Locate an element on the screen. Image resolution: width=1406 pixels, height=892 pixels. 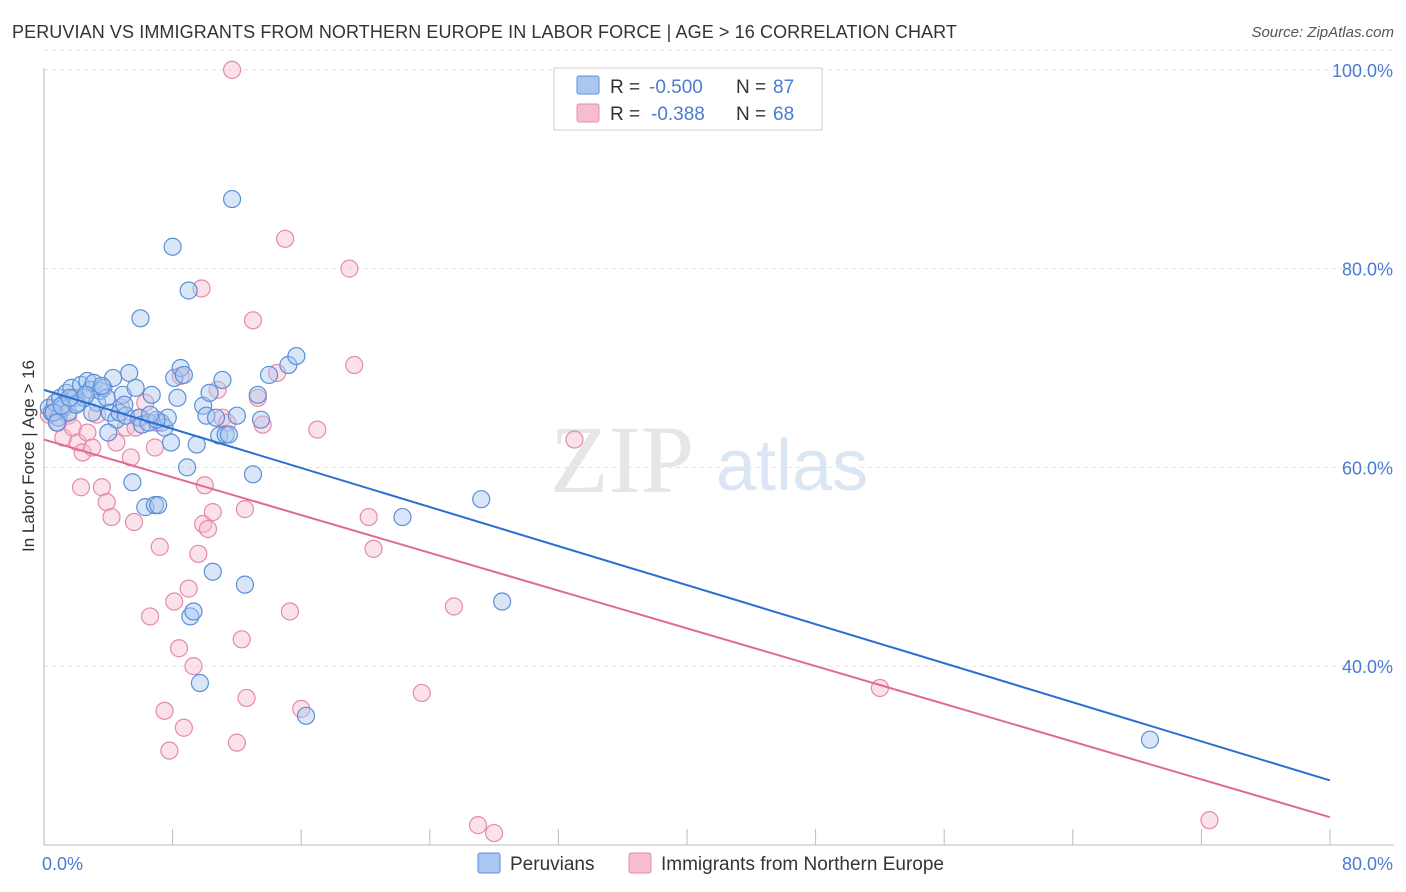
y-tick-label: 60.0% is located at coordinates (1367, 468).